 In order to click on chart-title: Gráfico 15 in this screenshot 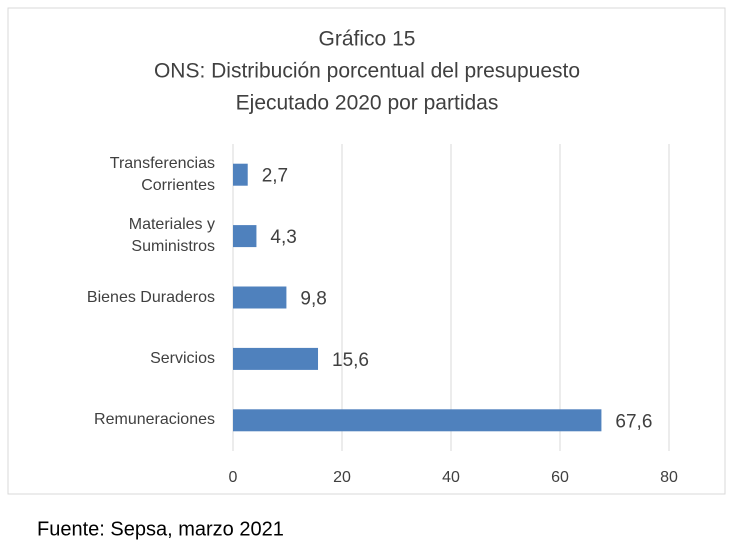, I will do `click(367, 39)`.